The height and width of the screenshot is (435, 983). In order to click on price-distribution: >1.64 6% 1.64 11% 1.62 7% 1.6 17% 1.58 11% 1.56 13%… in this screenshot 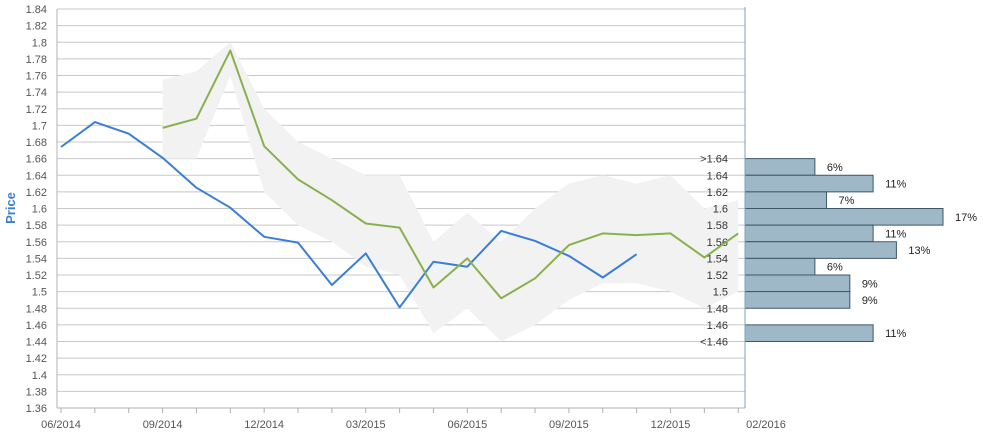, I will do `click(838, 251)`.